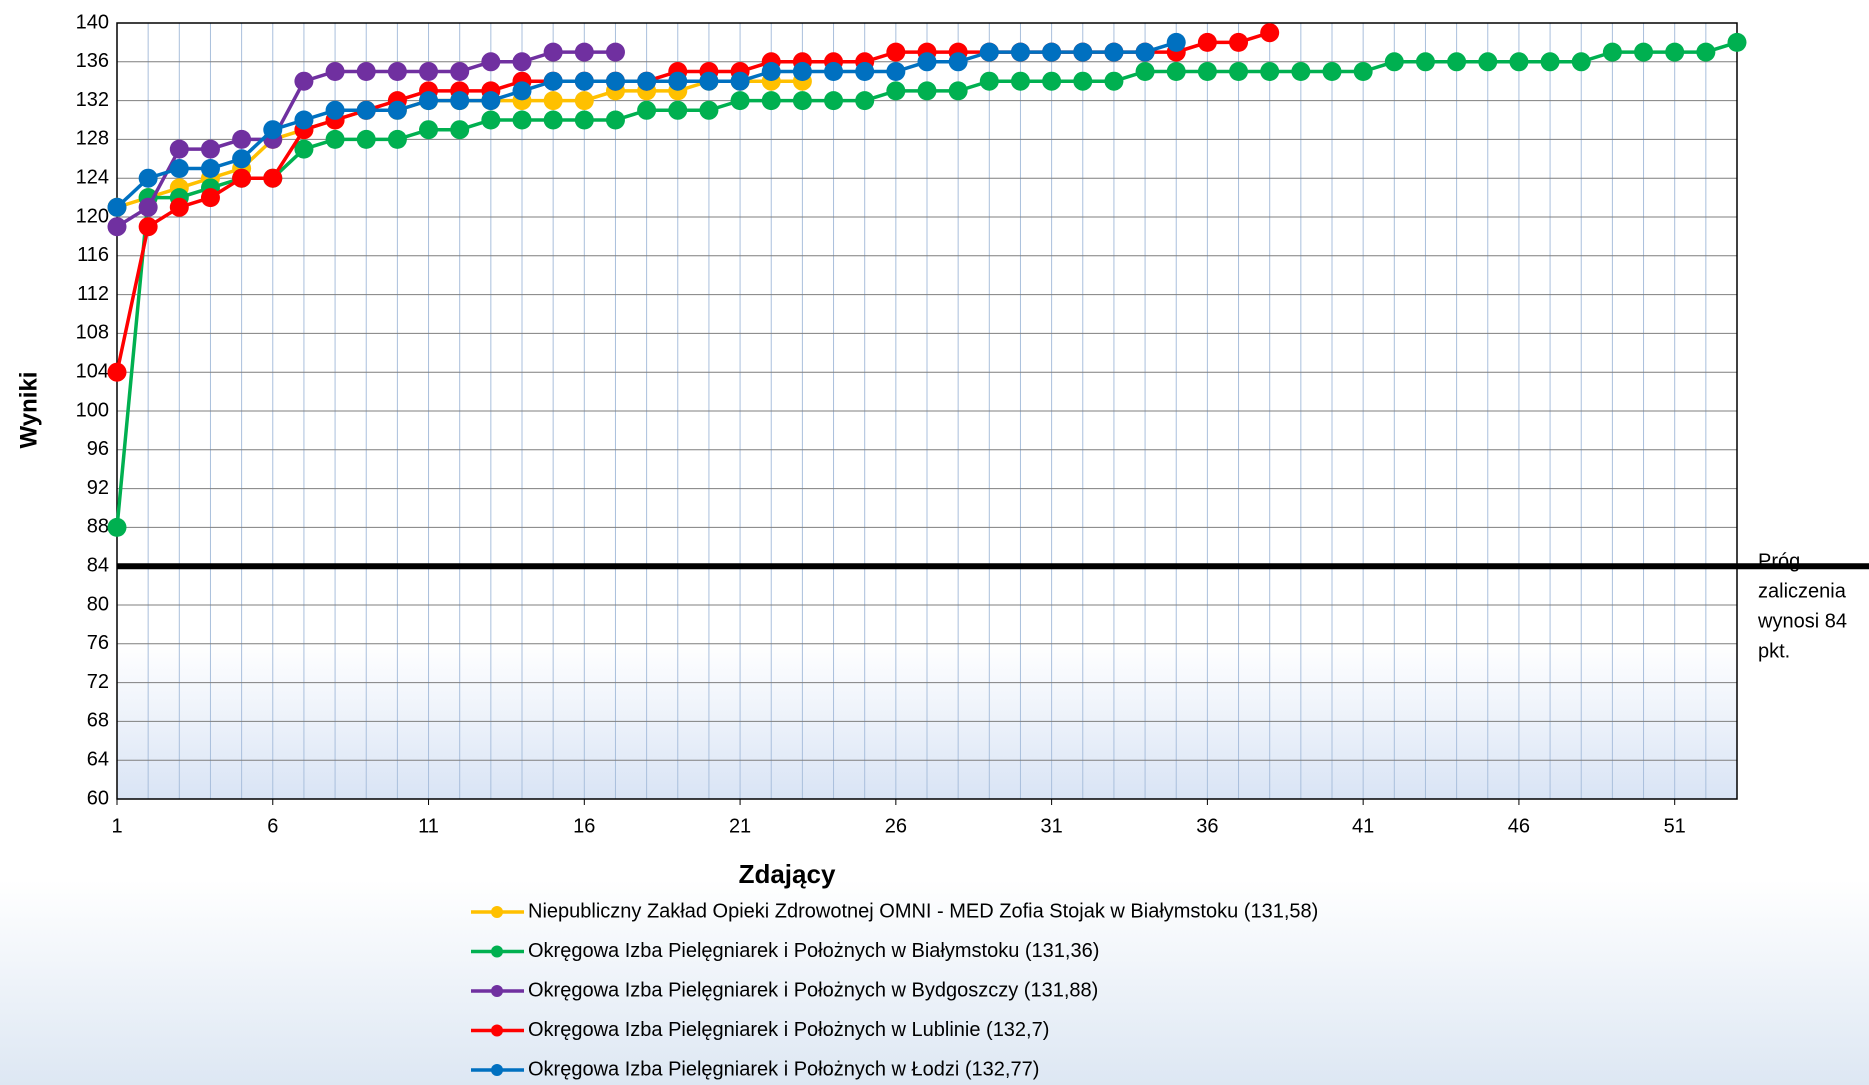 This screenshot has width=1869, height=1085. What do you see at coordinates (787, 874) in the screenshot?
I see `x-axis-label: Zdający` at bounding box center [787, 874].